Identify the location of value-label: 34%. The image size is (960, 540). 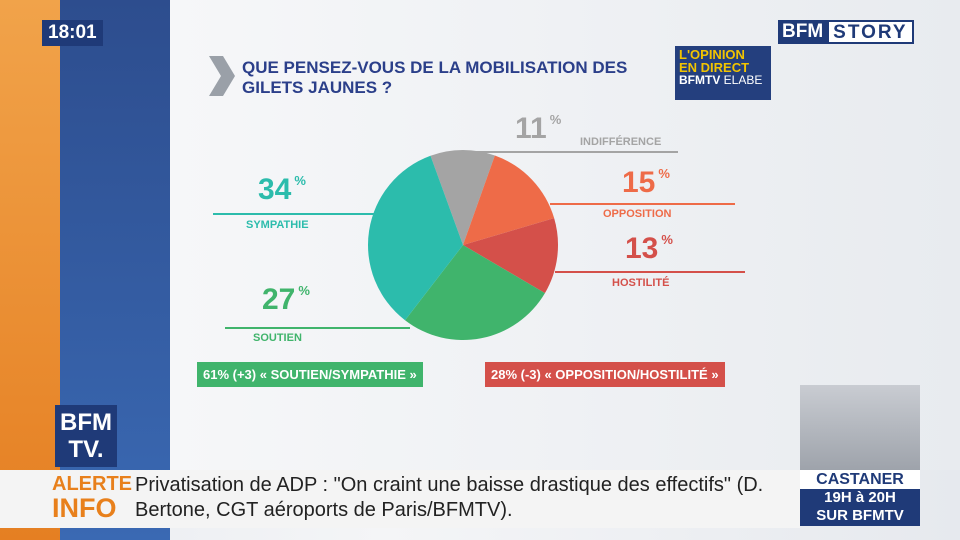
(282, 190).